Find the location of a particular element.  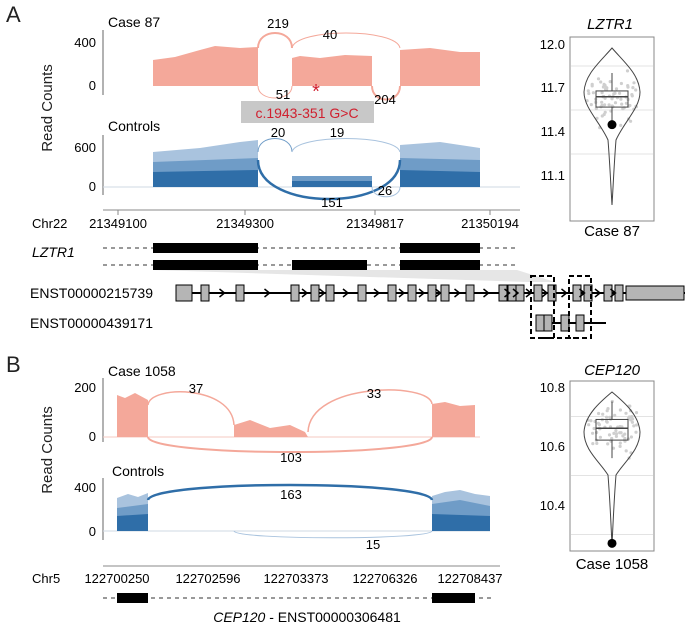

violin-a-tick-11-4: 11.4 is located at coordinates (553, 131).